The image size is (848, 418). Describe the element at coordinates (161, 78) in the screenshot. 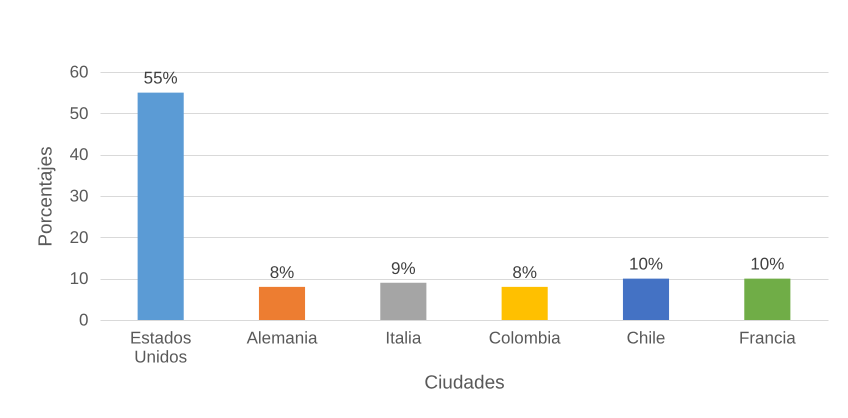

I see `data-label: 55%` at that location.